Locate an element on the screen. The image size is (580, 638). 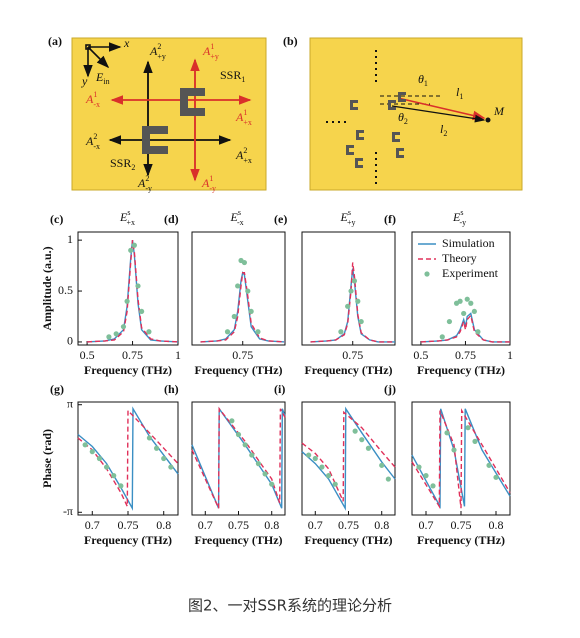
panel-label: (b) is located at coordinates (290, 41).